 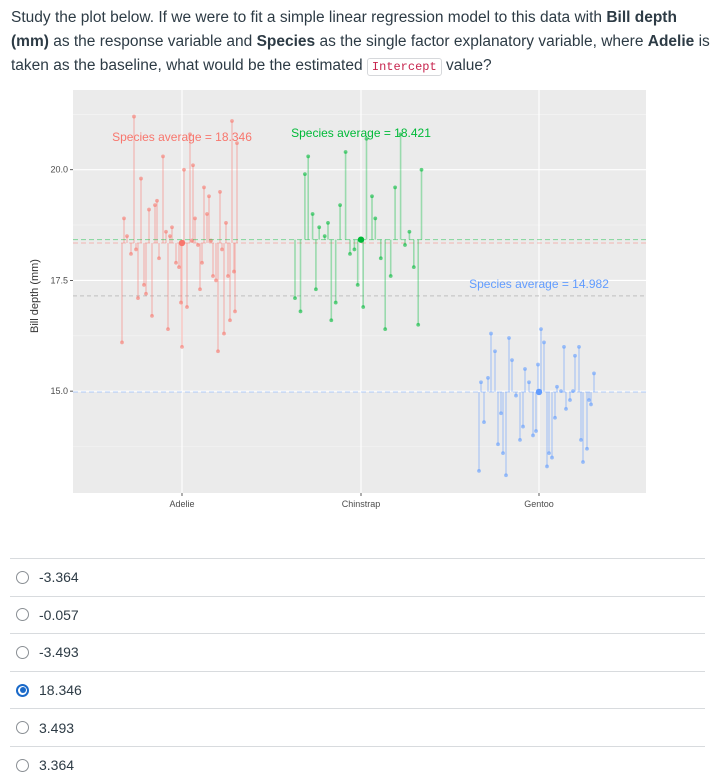 What do you see at coordinates (404, 67) in the screenshot?
I see `intercept-code: Intercept` at bounding box center [404, 67].